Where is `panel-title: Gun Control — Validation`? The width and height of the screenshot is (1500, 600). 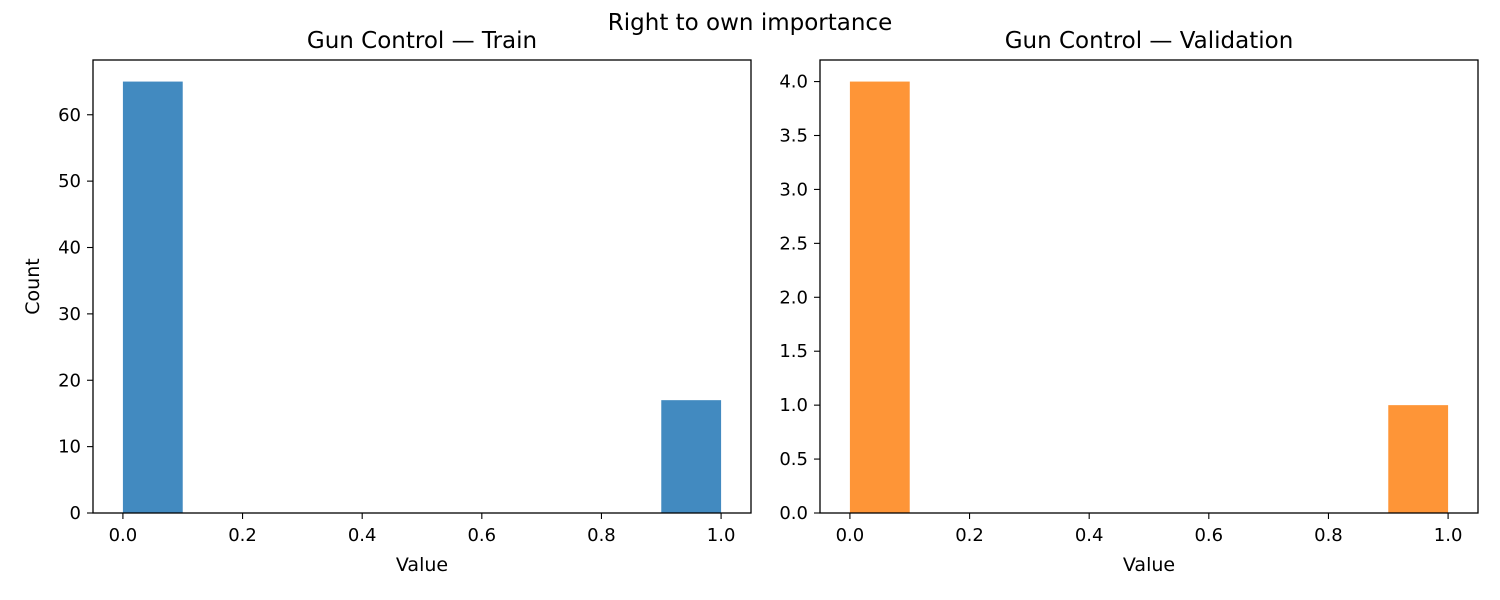 panel-title: Gun Control — Validation is located at coordinates (1149, 41).